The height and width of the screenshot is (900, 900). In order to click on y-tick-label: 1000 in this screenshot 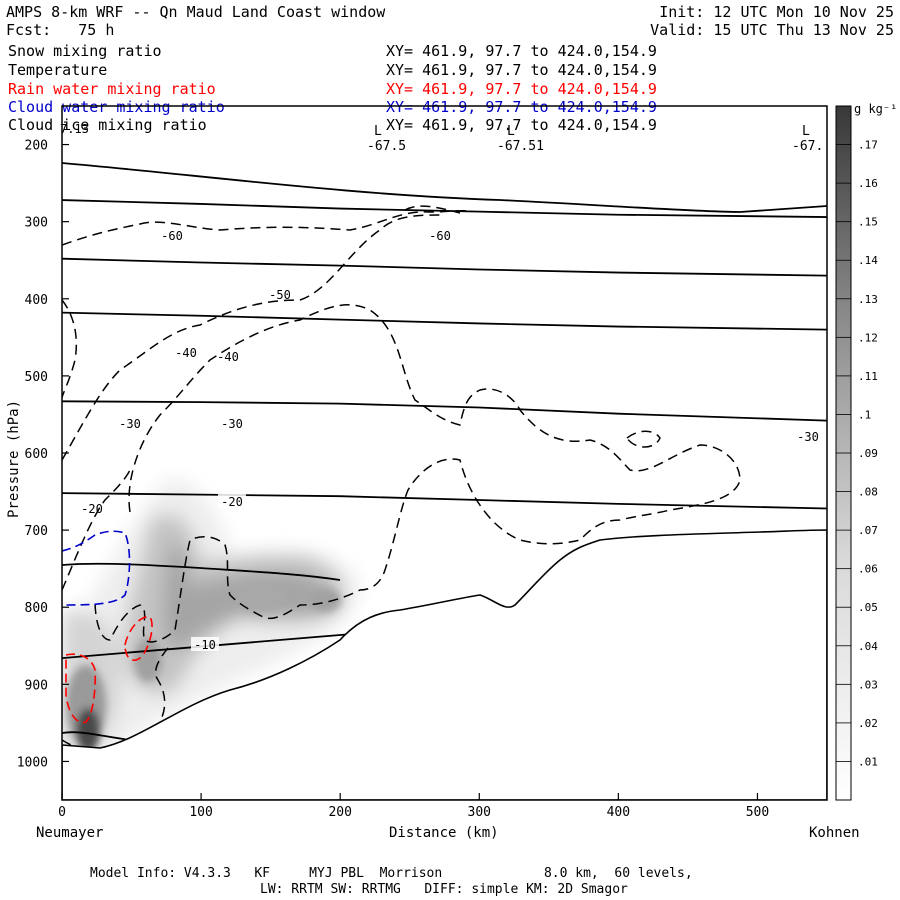, I will do `click(32, 762)`.